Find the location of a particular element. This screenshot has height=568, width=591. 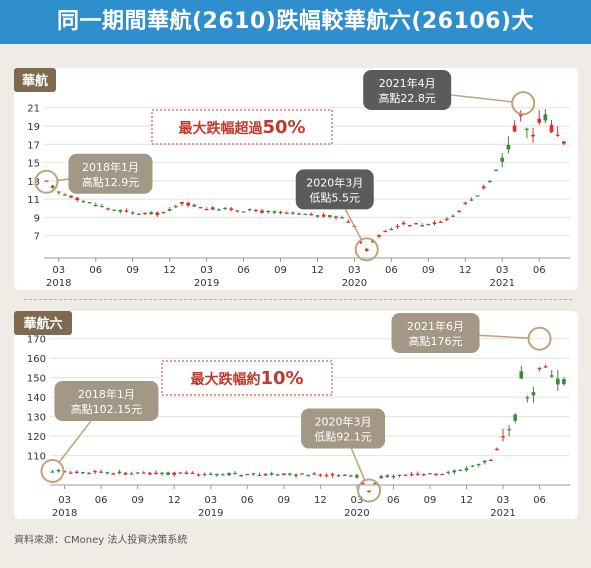

y-tick-label: 150 is located at coordinates (36, 379).